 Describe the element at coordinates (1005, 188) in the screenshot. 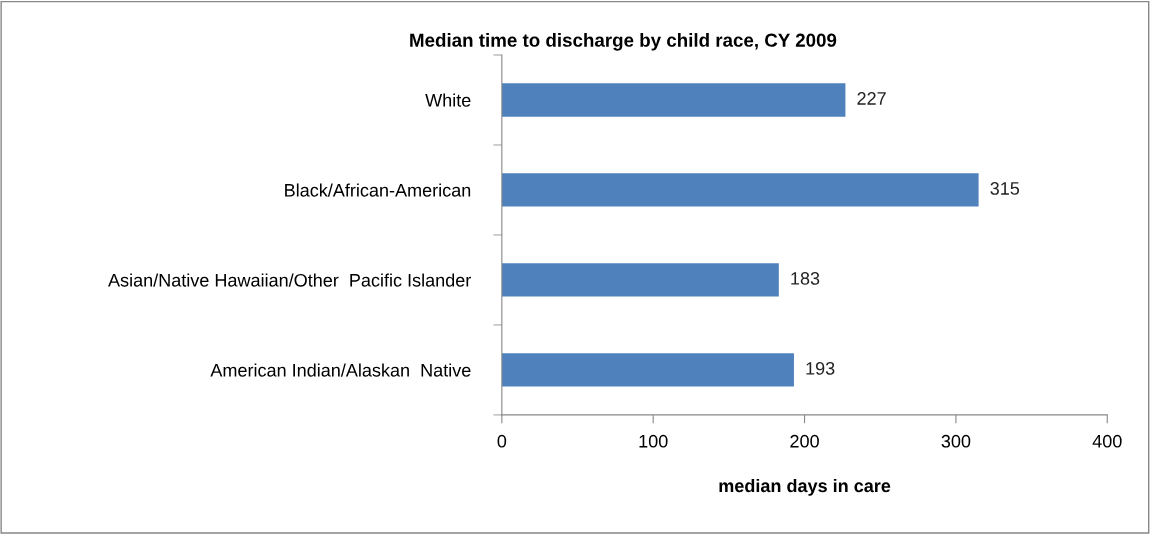

I see `data-label: 315` at that location.